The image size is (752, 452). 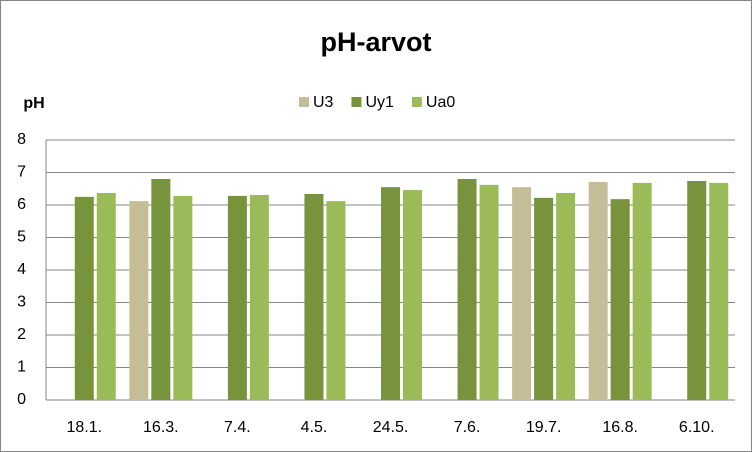 What do you see at coordinates (161, 427) in the screenshot?
I see `x-tick-label: 16.3.` at bounding box center [161, 427].